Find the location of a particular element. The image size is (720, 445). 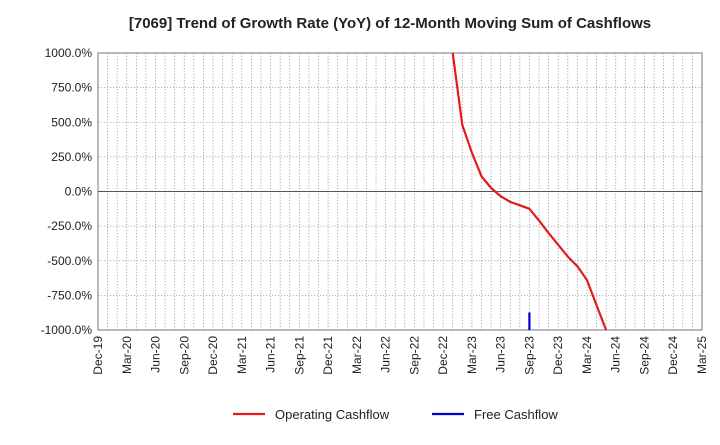

y-tick-label: -1000.0% is located at coordinates (67, 330).